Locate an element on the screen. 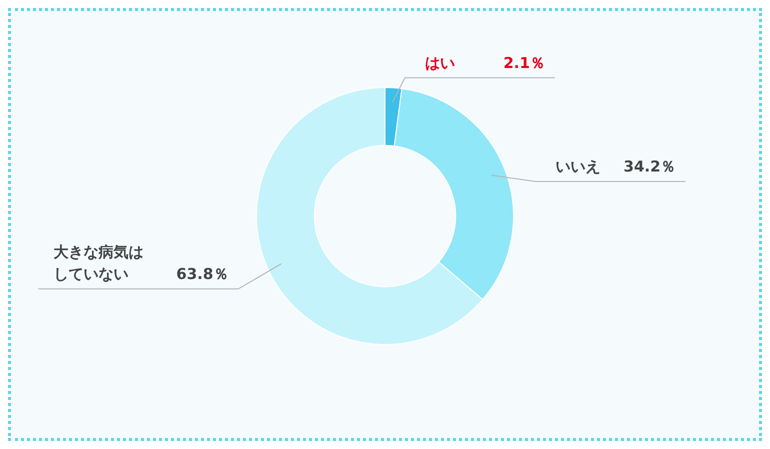 This screenshot has height=449, width=770. slice-label: いいえ is located at coordinates (578, 166).